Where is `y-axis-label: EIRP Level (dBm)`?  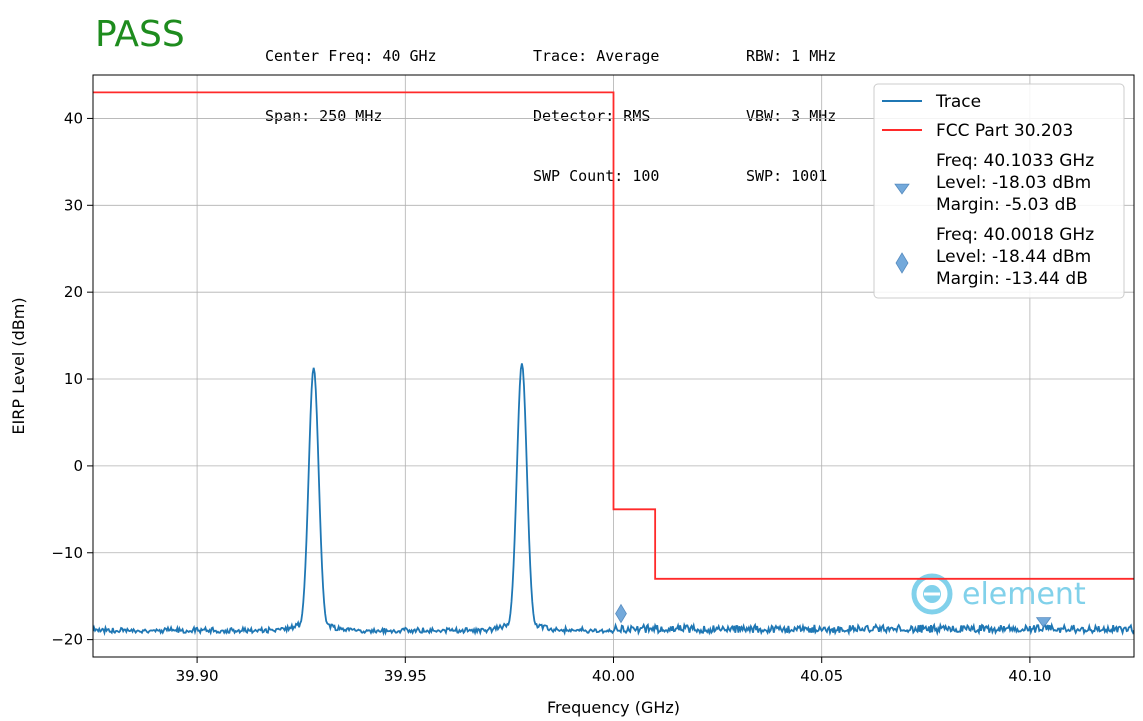
y-axis-label: EIRP Level (dBm) is located at coordinates (18, 365).